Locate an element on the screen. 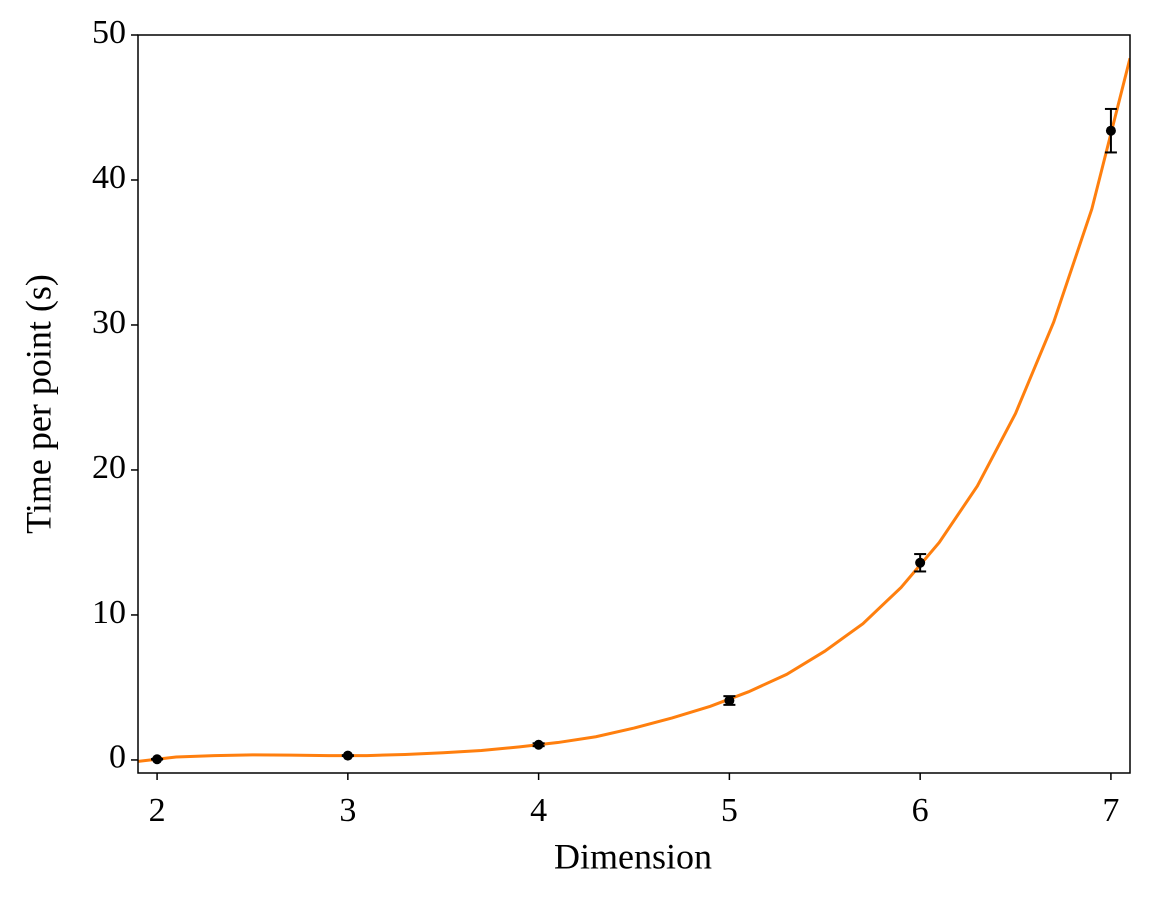 This screenshot has height=903, width=1150. x-tick-label: 5 is located at coordinates (729, 810).